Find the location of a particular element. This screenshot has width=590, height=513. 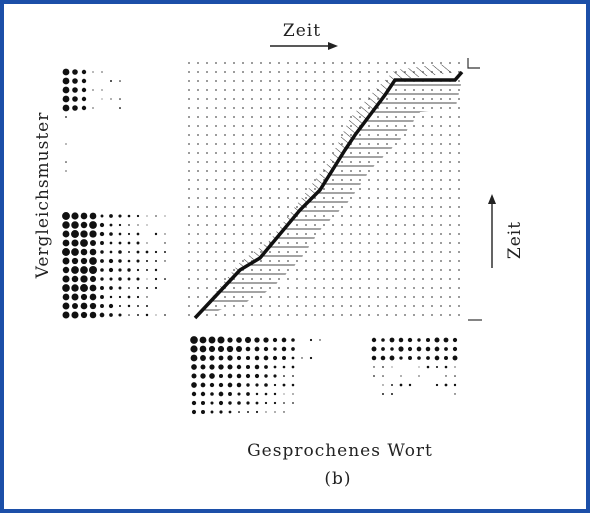

left-spectrogram is located at coordinates (114, 193).